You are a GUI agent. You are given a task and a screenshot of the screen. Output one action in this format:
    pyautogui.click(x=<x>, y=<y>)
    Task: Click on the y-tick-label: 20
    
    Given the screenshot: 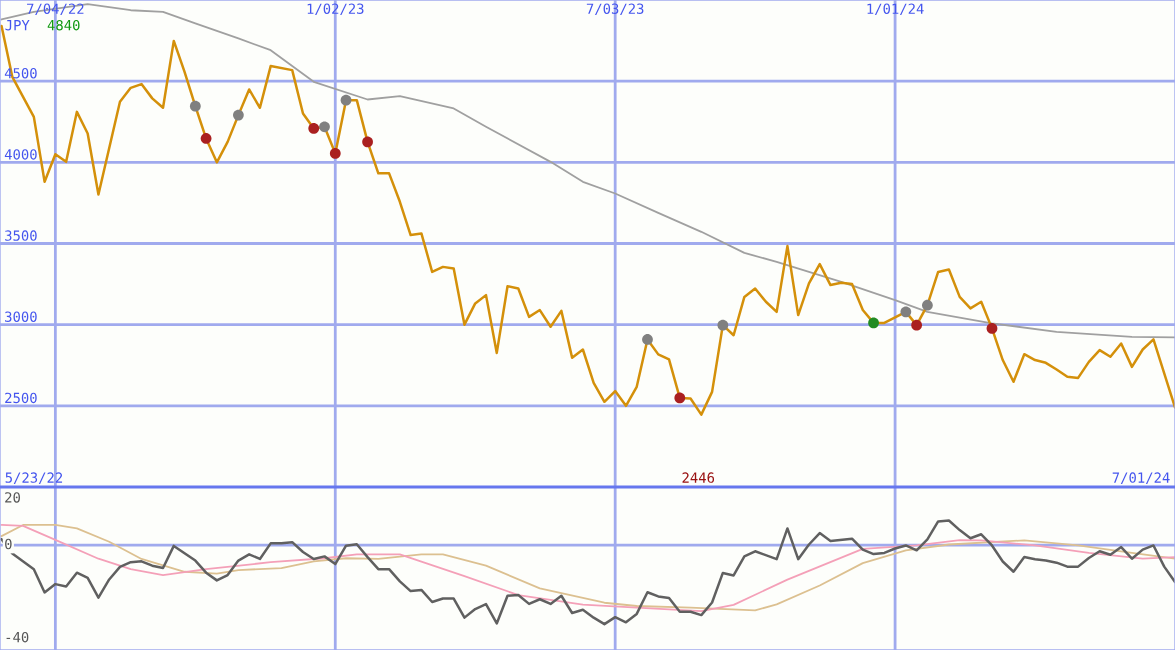 What is the action you would take?
    pyautogui.click(x=12, y=497)
    